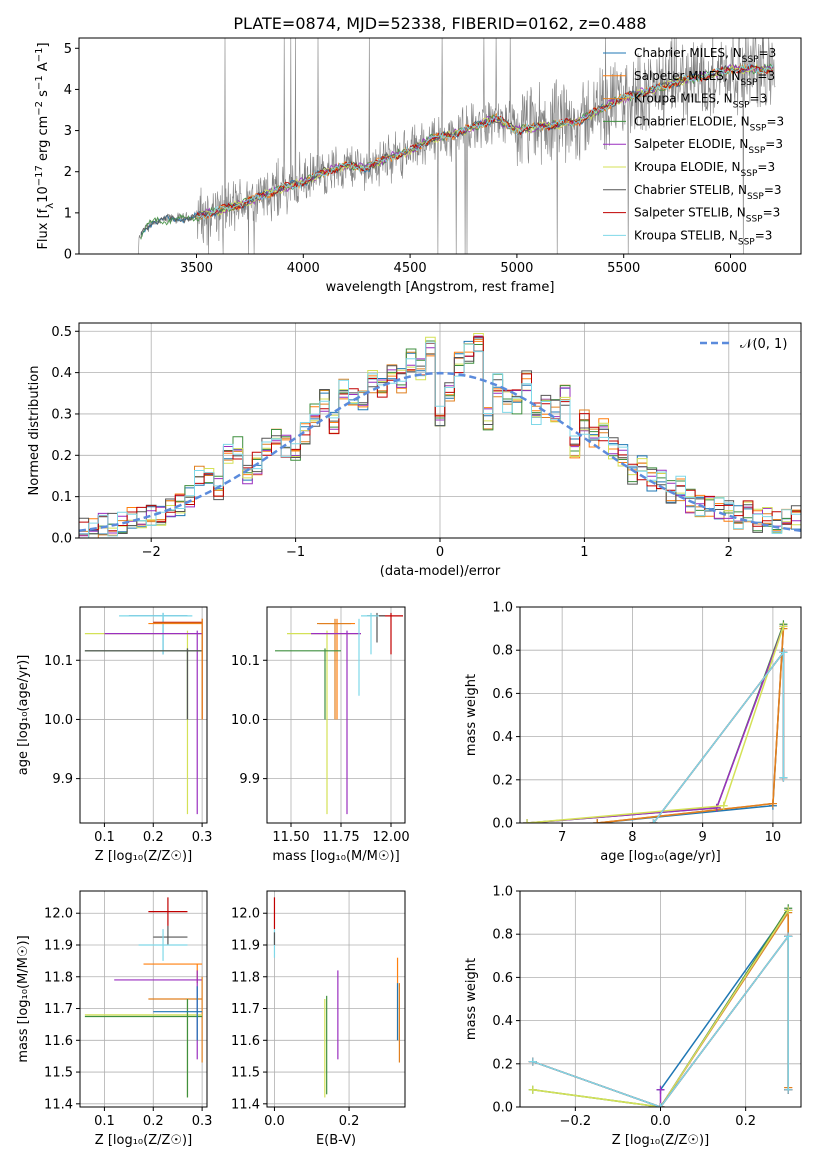  What do you see at coordinates (68, 90) in the screenshot?
I see `y-tick-label: 4` at bounding box center [68, 90].